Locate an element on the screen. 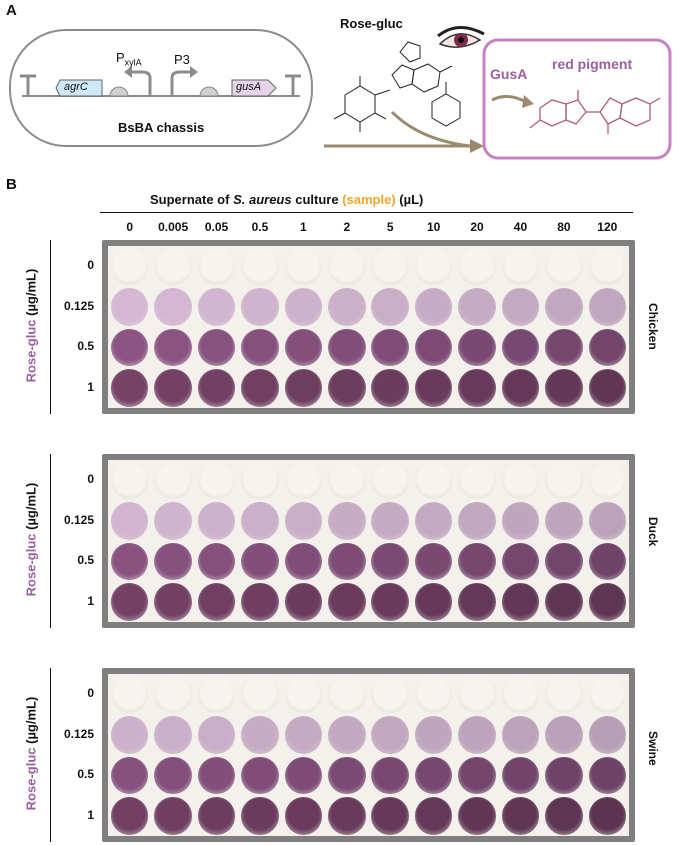  chassis-label: BsBA chassis is located at coordinates (161, 127).